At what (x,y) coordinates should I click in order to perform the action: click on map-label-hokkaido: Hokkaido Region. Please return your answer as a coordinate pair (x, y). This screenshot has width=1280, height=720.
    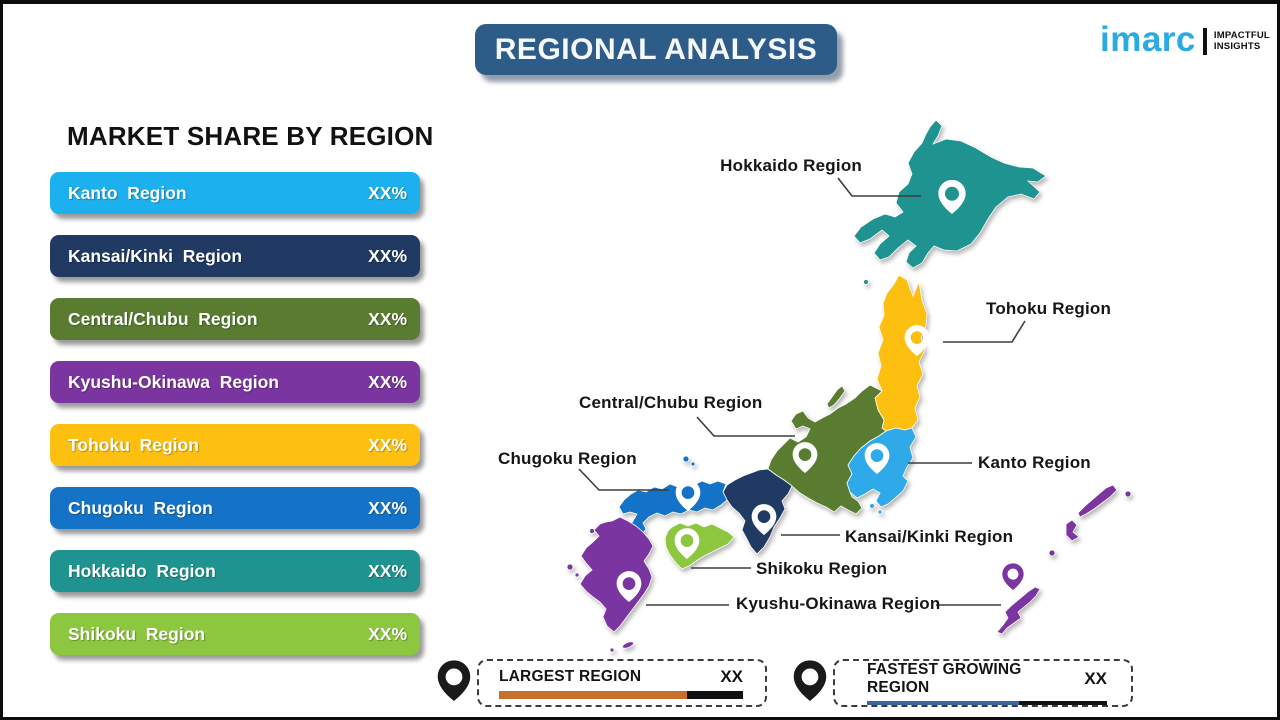
    Looking at the image, I should click on (791, 165).